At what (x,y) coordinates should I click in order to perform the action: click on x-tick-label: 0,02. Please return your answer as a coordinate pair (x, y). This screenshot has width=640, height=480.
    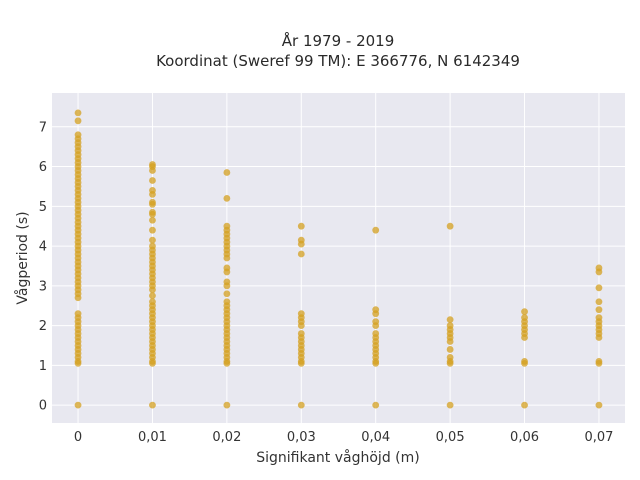
    Looking at the image, I should click on (226, 437).